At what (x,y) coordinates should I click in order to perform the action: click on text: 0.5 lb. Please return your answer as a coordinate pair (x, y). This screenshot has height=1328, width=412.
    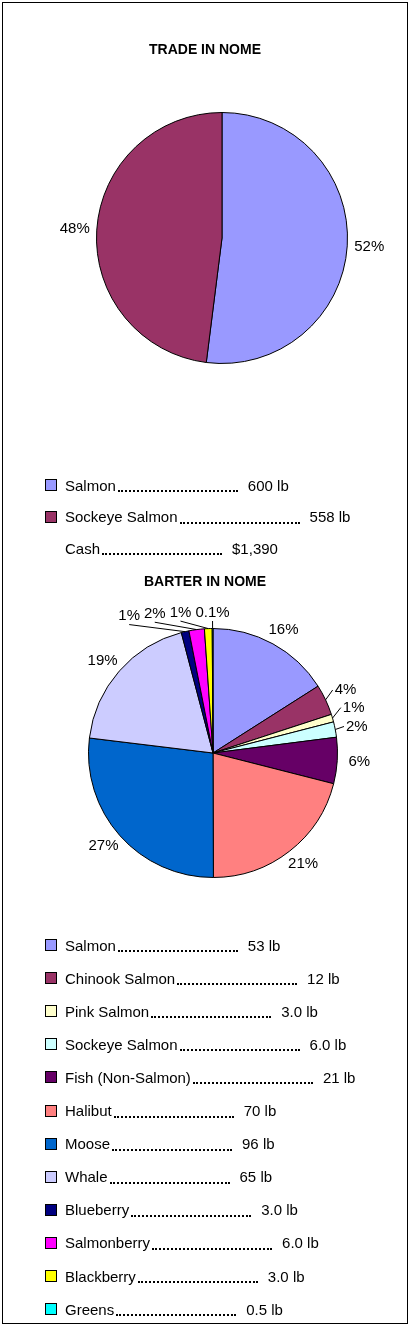
    Looking at the image, I should click on (264, 1309).